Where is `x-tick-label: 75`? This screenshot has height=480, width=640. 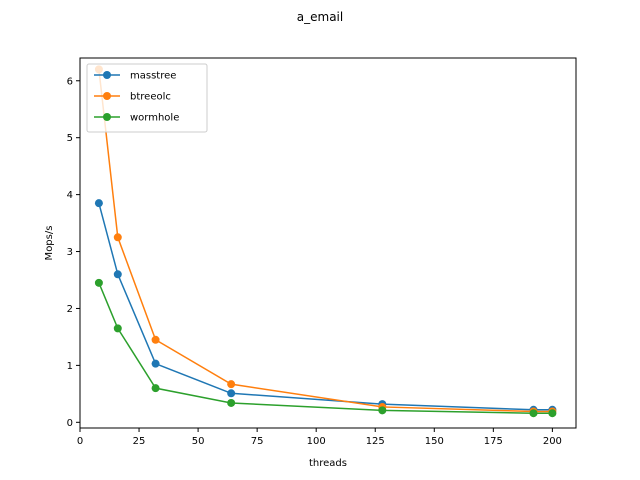
x-tick-label: 75 is located at coordinates (257, 441).